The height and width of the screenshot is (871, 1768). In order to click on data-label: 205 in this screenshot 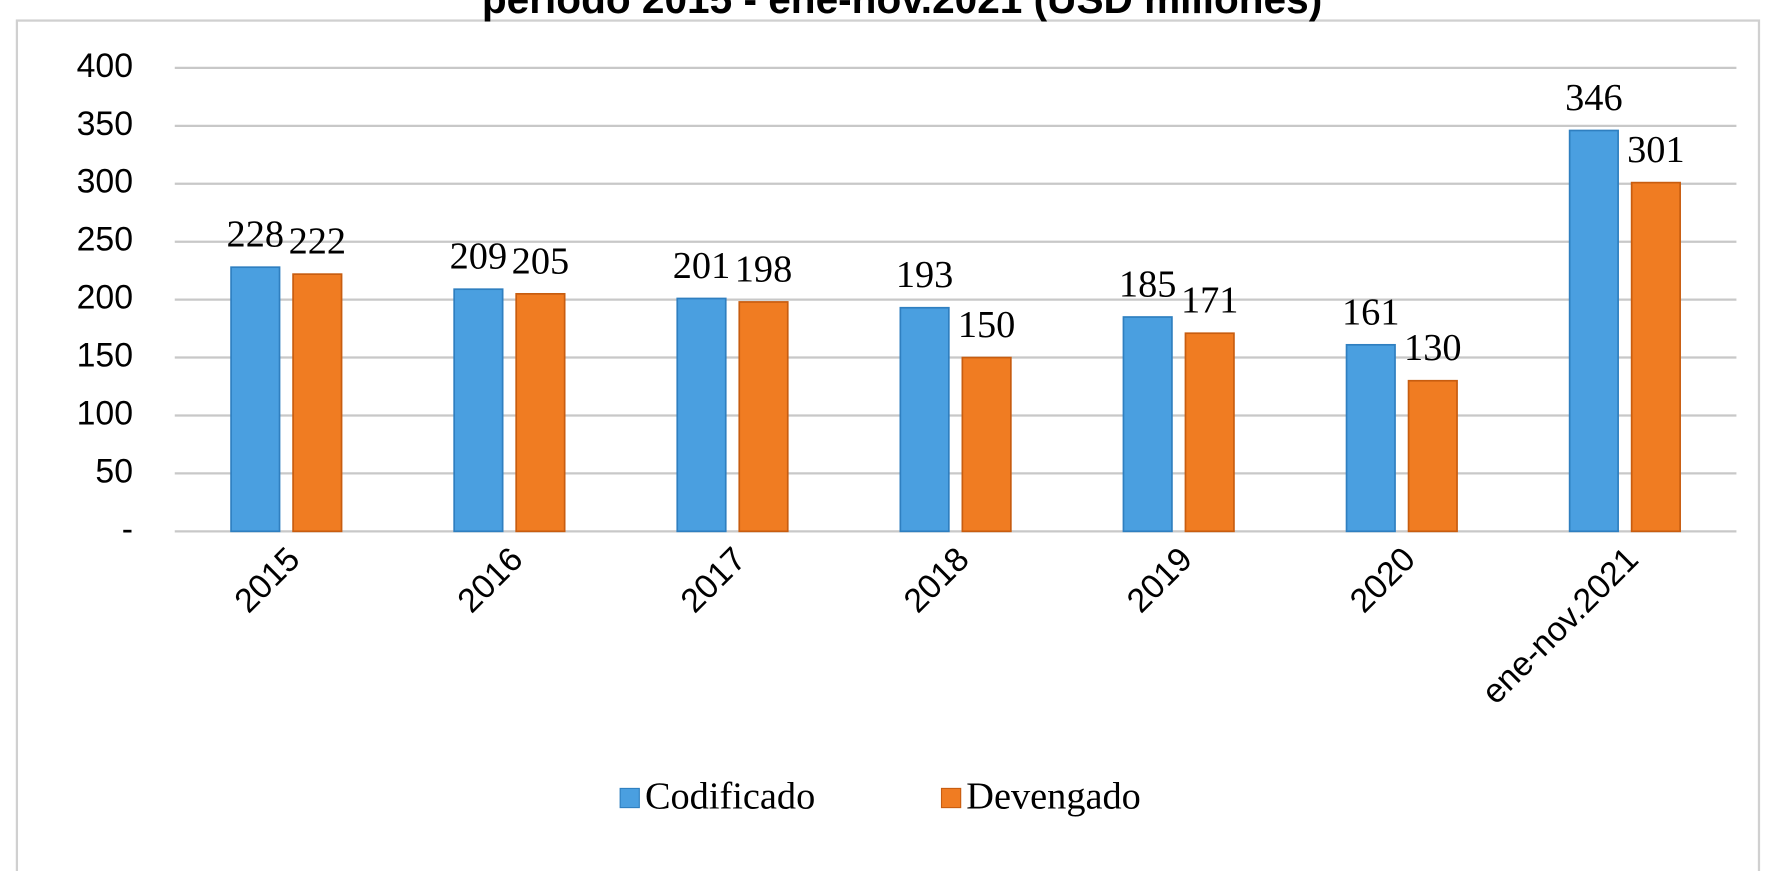, I will do `click(541, 261)`.